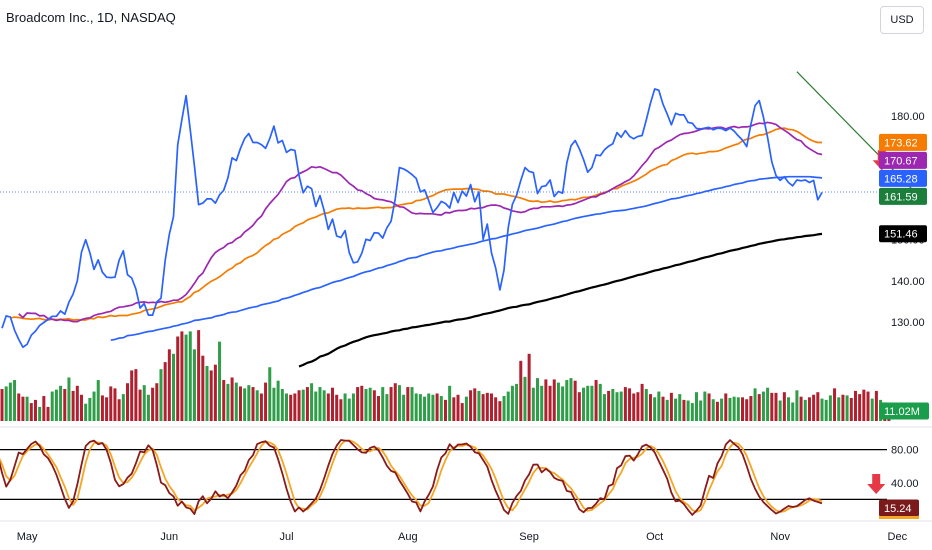 The height and width of the screenshot is (550, 932). I want to click on svg-text: 151.46, so click(901, 235).